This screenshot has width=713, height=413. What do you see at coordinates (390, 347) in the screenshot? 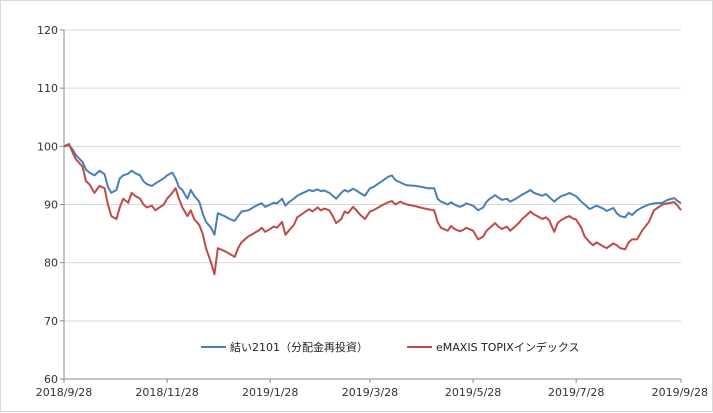
I see `legend: 結い2101（分配金再投資） eMAXIS TOPIXインデックス` at bounding box center [390, 347].